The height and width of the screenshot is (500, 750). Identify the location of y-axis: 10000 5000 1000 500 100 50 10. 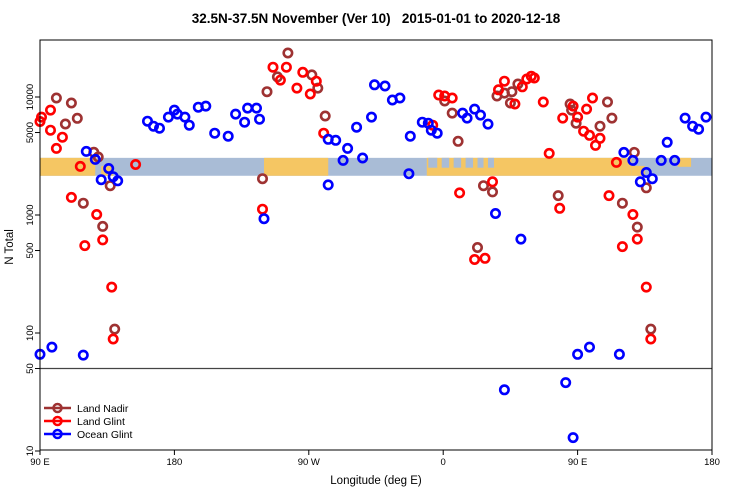
(32, 270).